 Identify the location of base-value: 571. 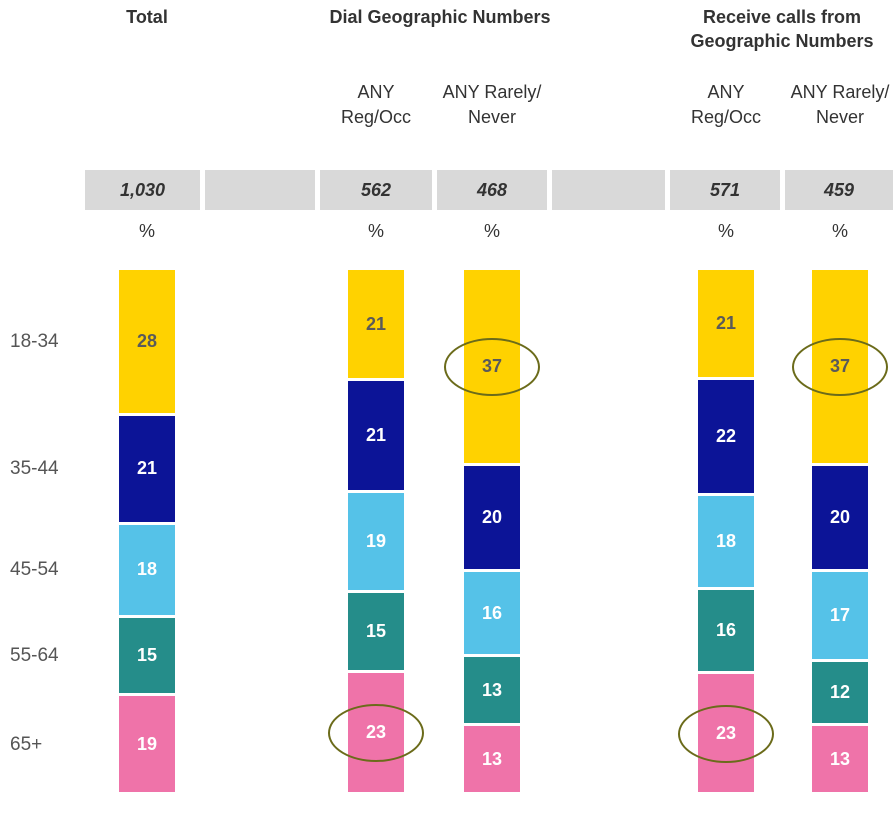
(725, 190).